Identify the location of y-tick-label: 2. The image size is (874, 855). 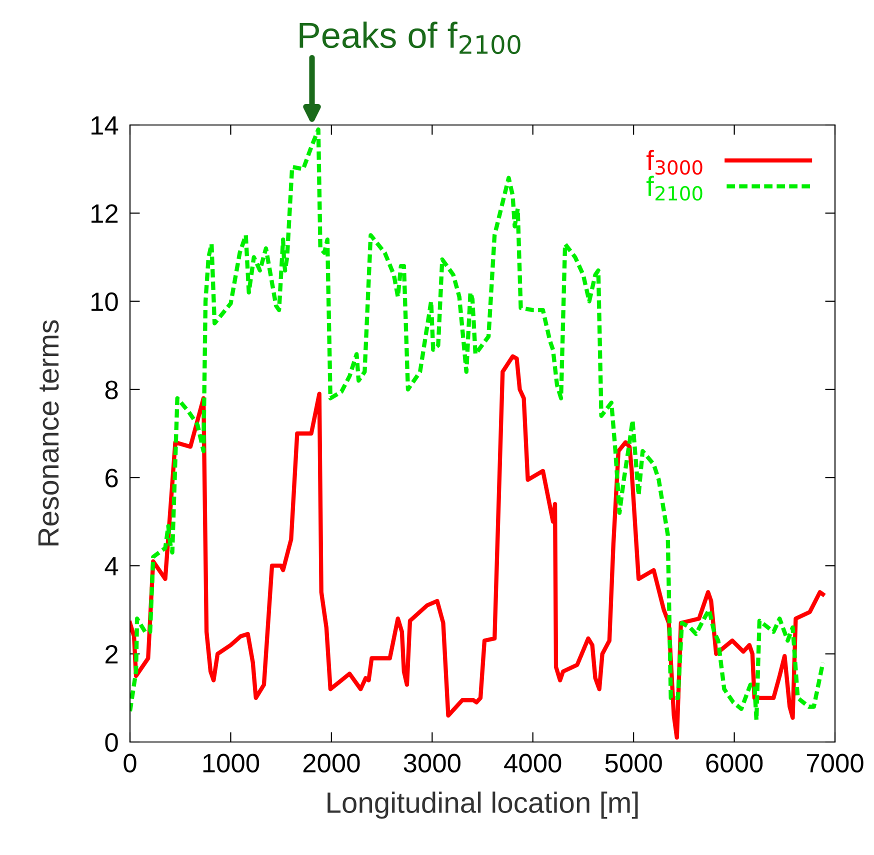
(112, 654).